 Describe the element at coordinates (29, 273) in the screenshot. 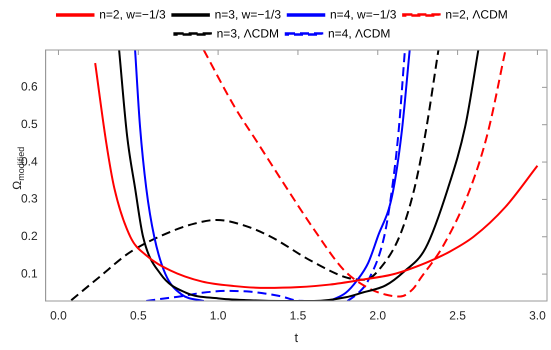

I see `y-tick-label: 0.1` at that location.